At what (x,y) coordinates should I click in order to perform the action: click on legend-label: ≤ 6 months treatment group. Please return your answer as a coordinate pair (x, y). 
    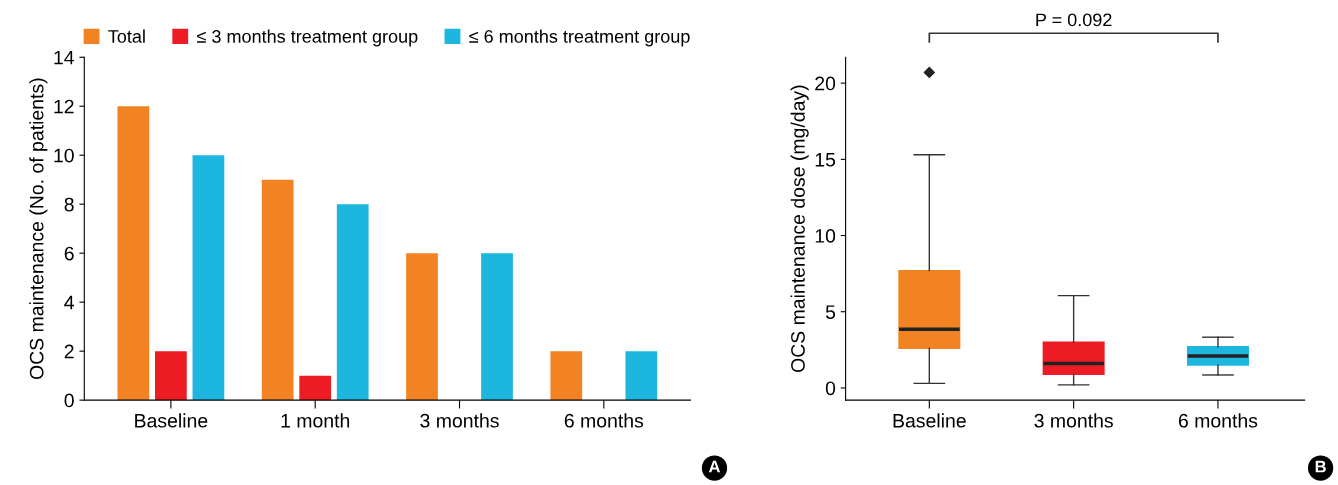
    Looking at the image, I should click on (579, 38).